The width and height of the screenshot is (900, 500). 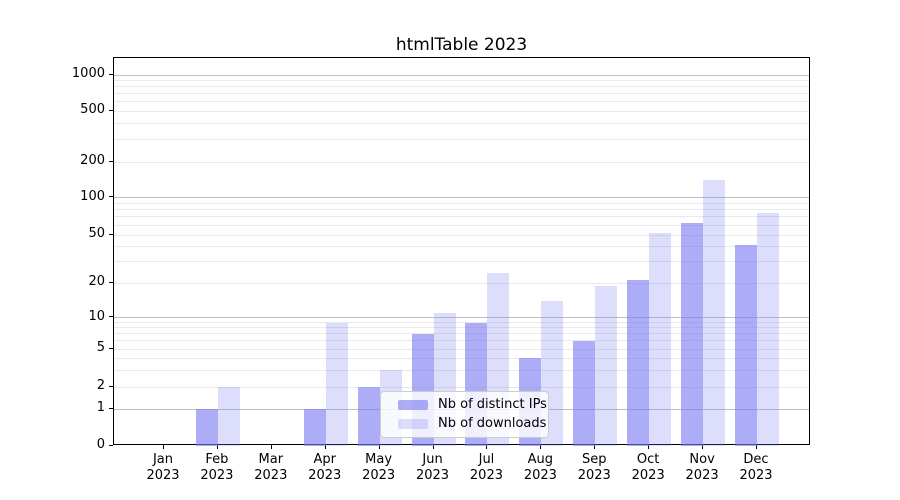 I want to click on x-tick-label-mar: Mar 2023, so click(x=271, y=467).